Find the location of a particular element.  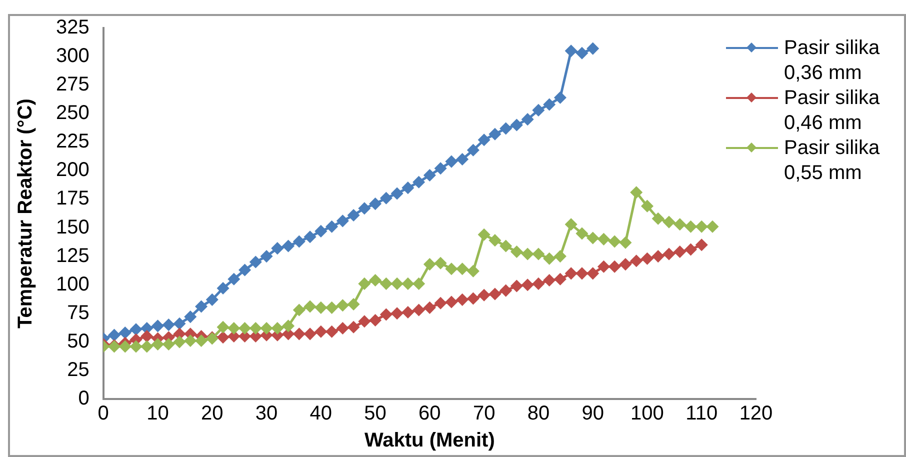

x-tick-label: 90 is located at coordinates (593, 413).